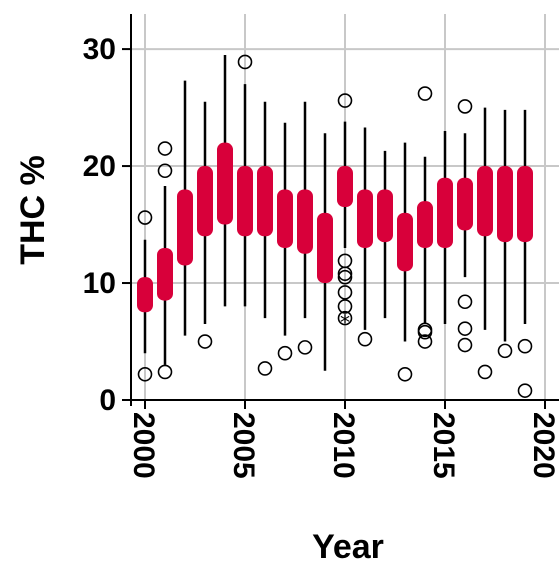 Image resolution: width=559 pixels, height=562 pixels. I want to click on box-2008, so click(305, 221).